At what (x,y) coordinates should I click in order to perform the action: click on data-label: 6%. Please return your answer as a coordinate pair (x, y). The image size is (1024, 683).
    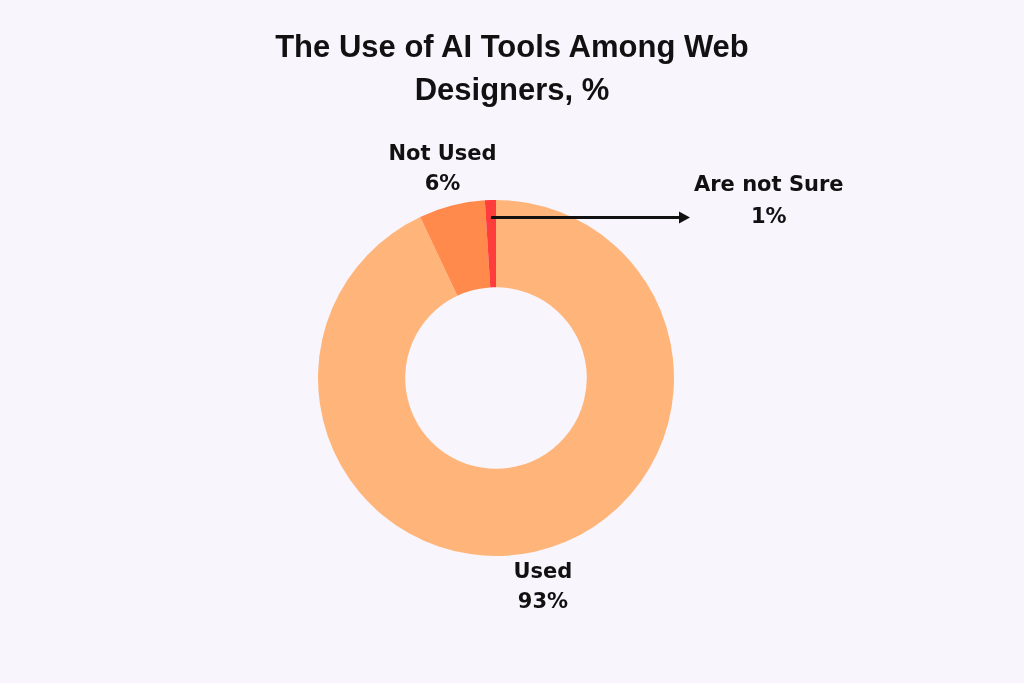
    Looking at the image, I should click on (442, 183).